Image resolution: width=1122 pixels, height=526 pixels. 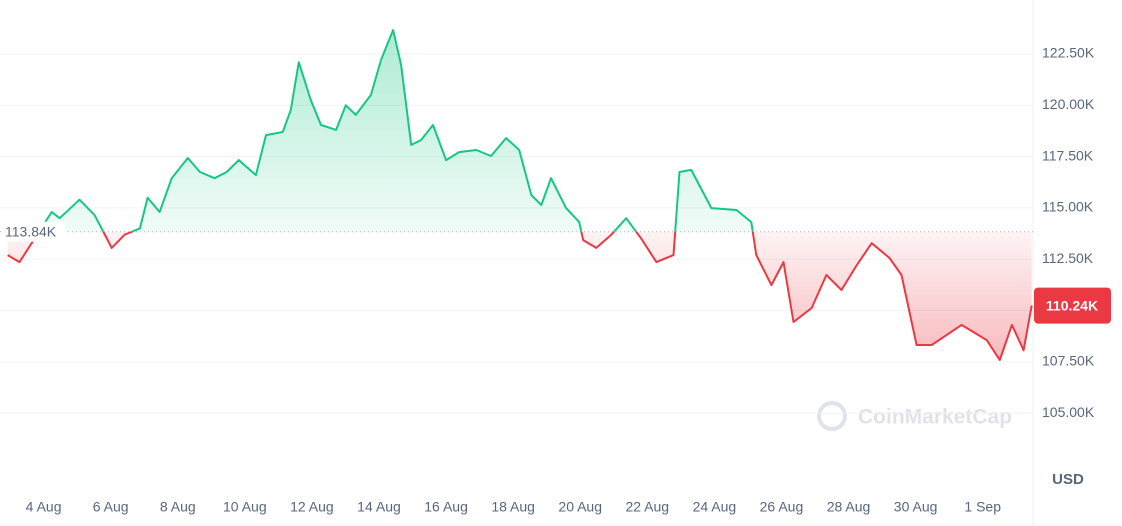 I want to click on watermark: CoinMarketCap, so click(x=914, y=416).